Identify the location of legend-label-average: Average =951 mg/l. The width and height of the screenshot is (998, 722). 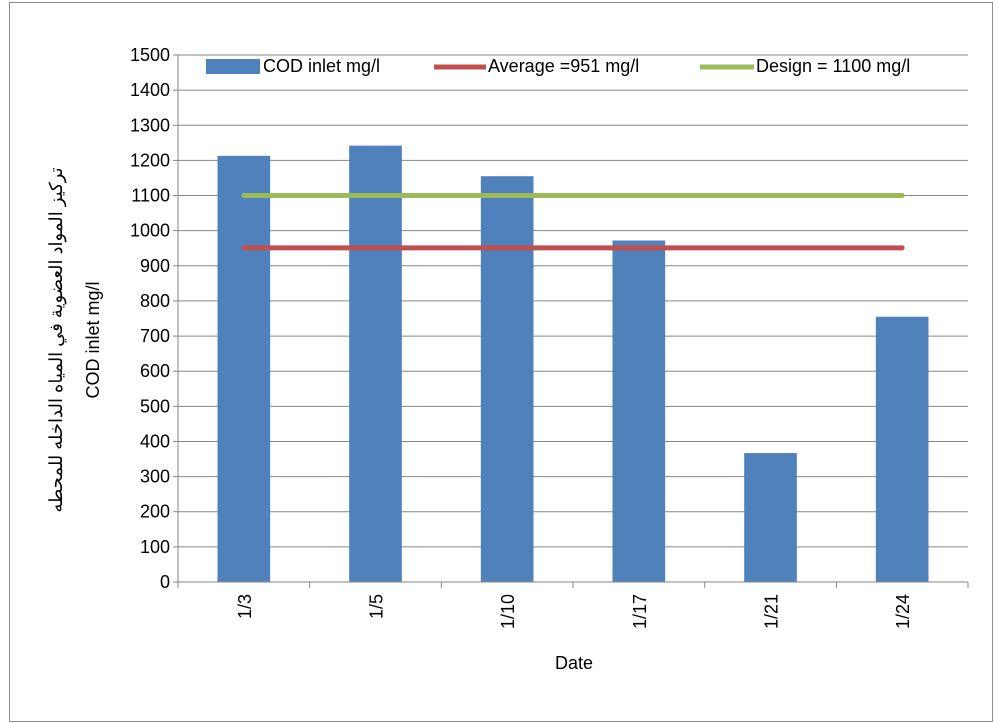
(563, 66).